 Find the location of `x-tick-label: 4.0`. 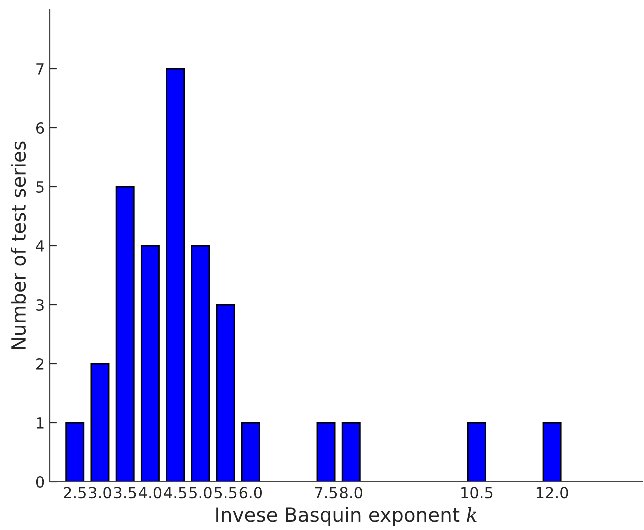

x-tick-label: 4.0 is located at coordinates (150, 493).